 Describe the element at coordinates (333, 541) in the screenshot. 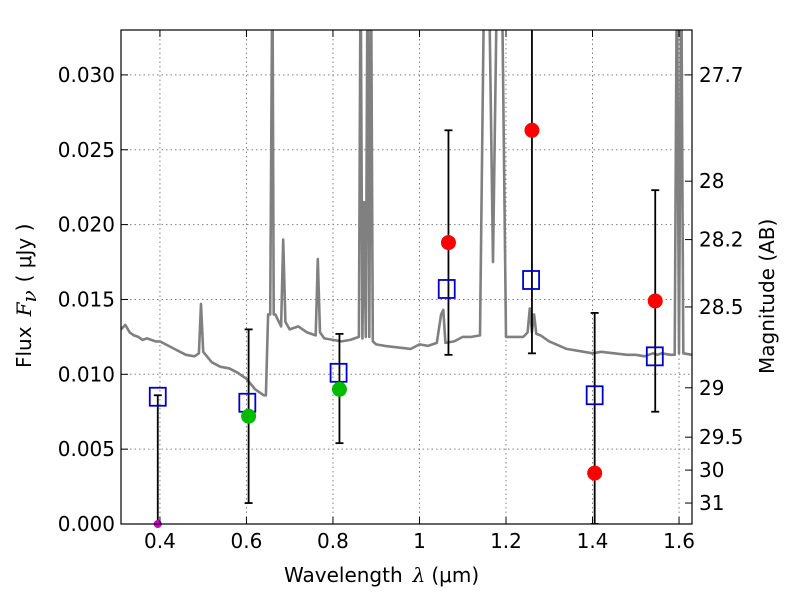

I see `x-tick-label: 0.8` at that location.